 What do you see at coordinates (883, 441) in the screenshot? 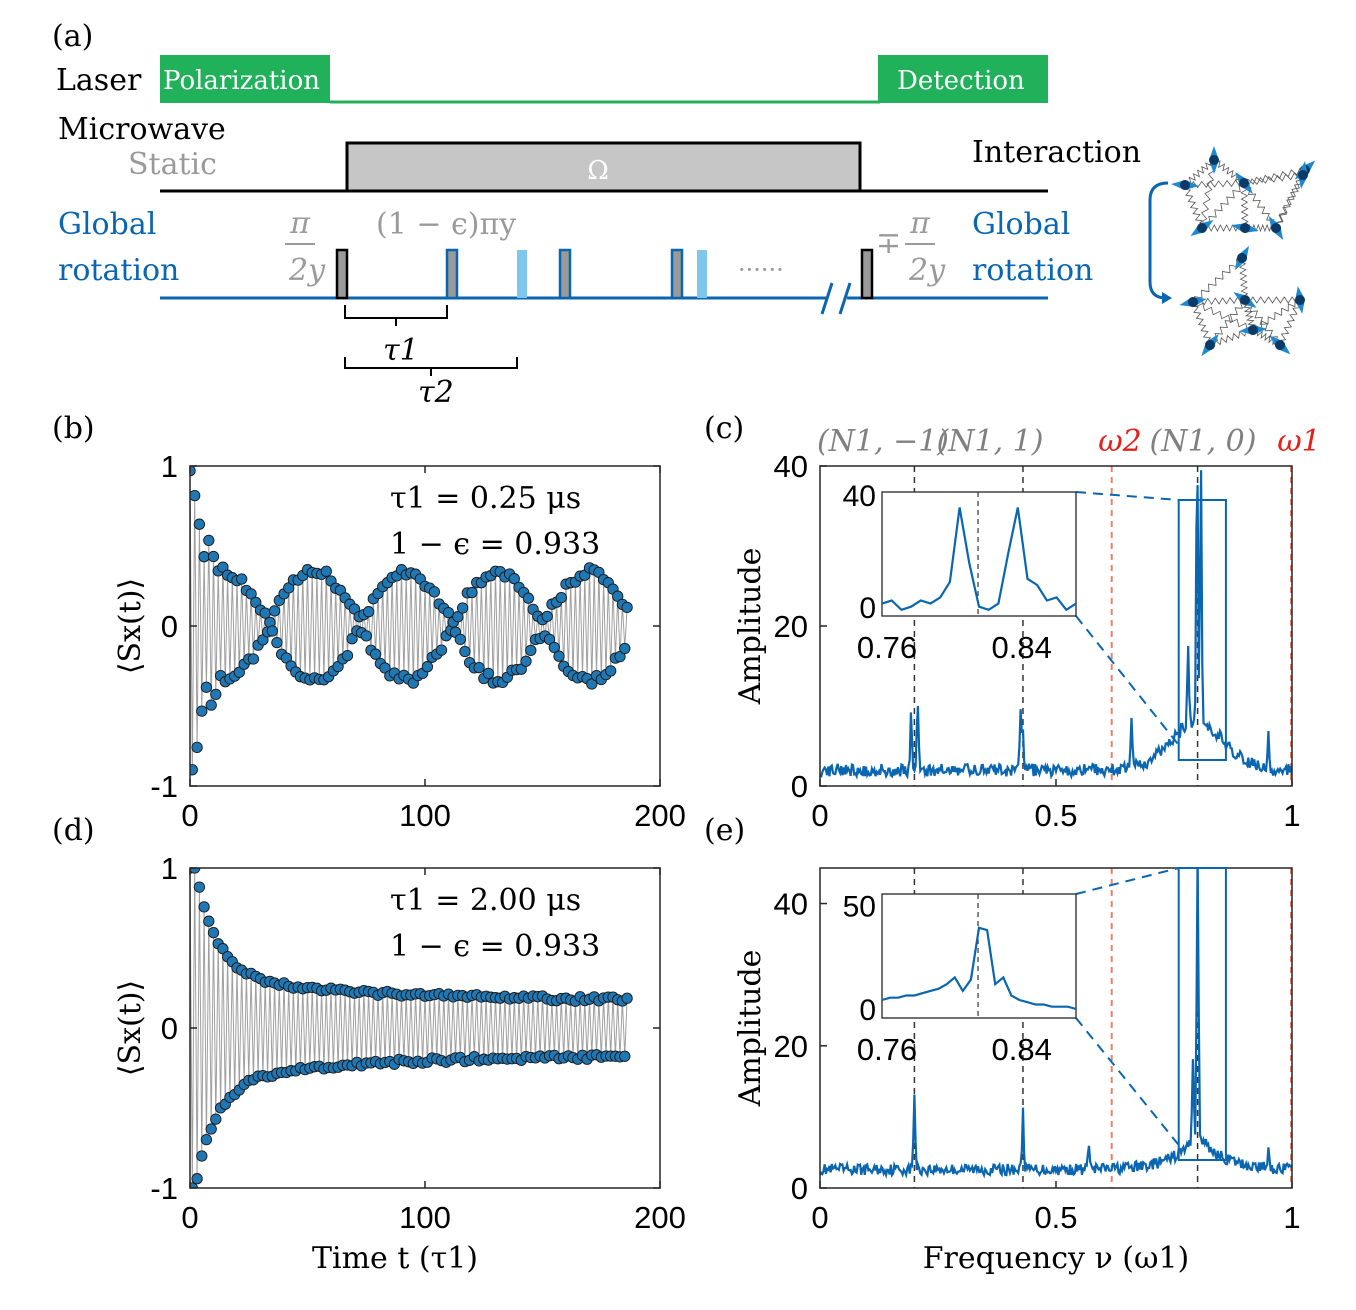
I see `top-label: (N1, −1)` at bounding box center [883, 441].